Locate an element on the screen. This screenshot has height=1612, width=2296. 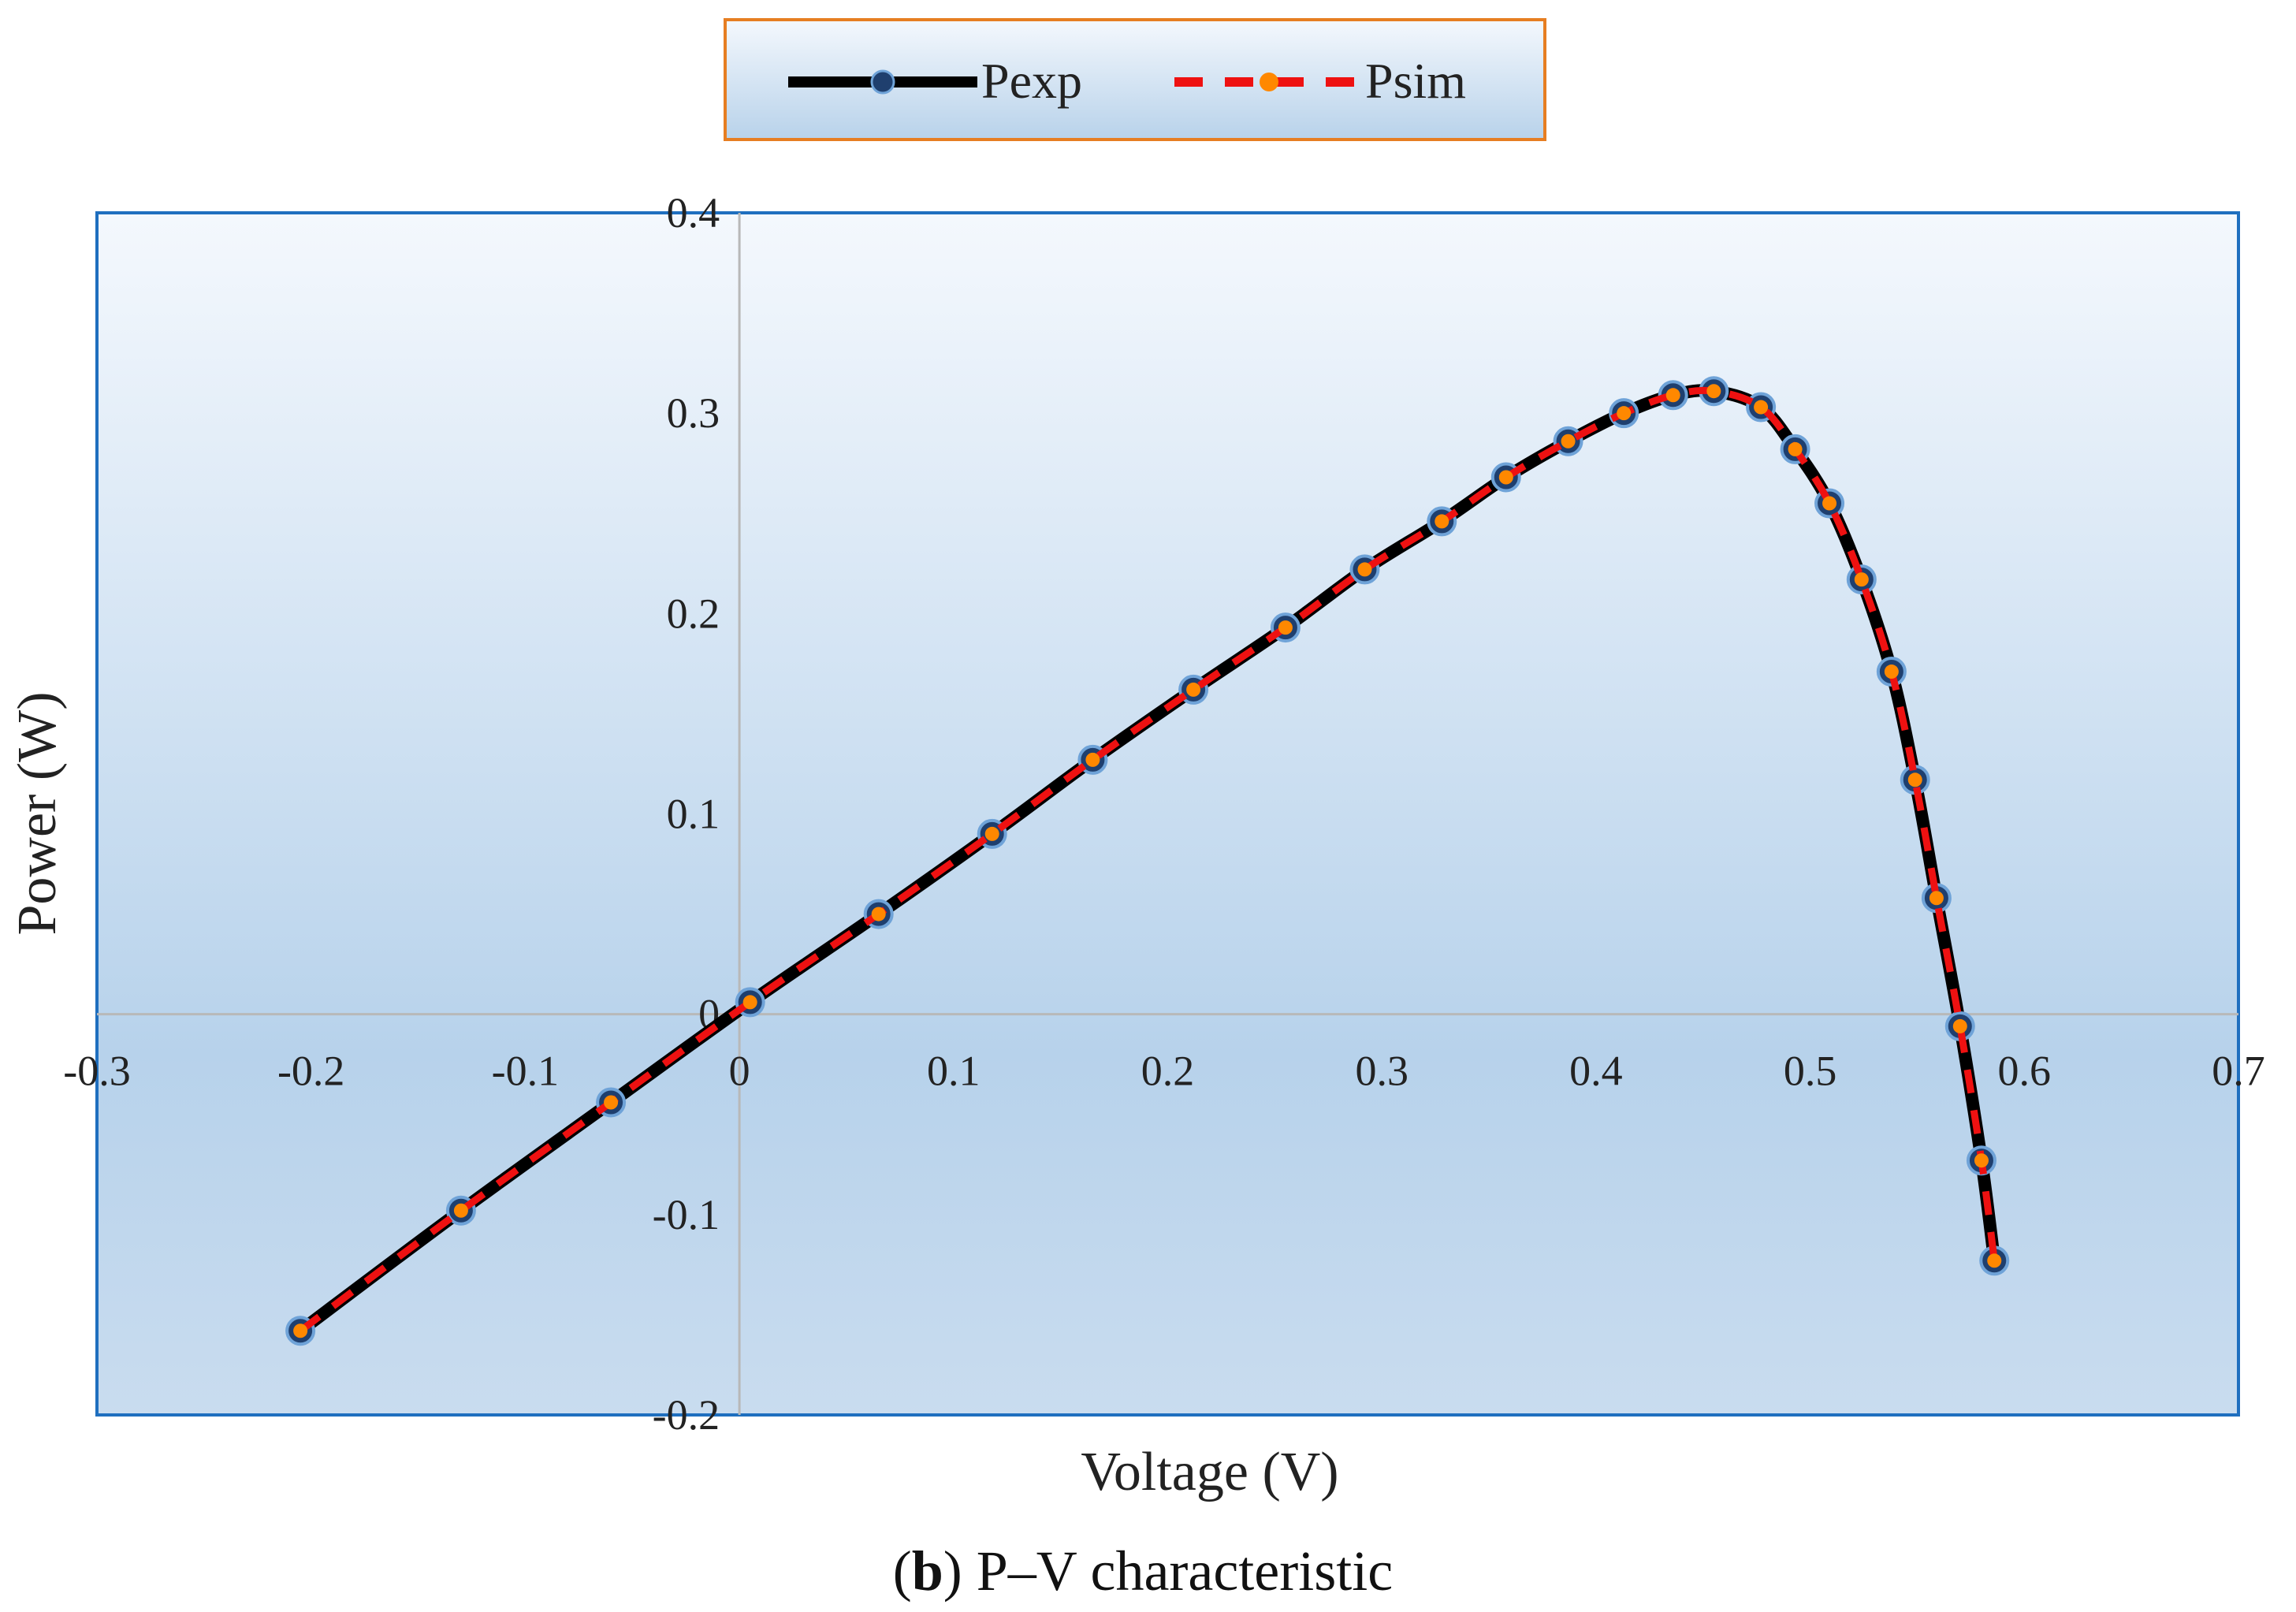
legend-item-psim: Psim is located at coordinates (1320, 81).